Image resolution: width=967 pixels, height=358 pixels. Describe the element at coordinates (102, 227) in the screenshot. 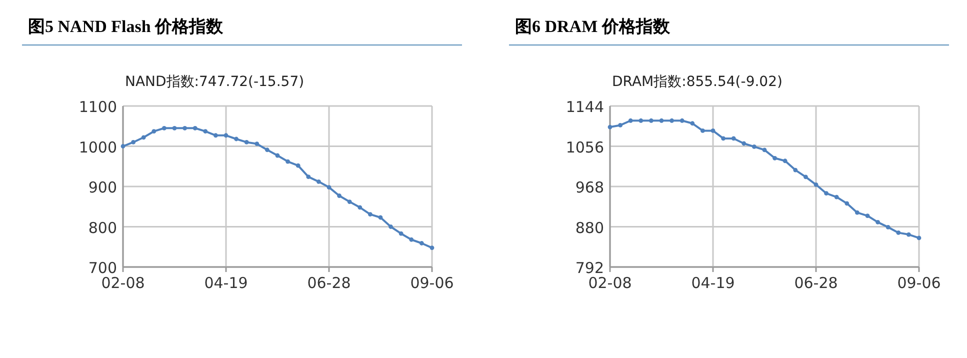

I see `y-tick-label: 800` at that location.